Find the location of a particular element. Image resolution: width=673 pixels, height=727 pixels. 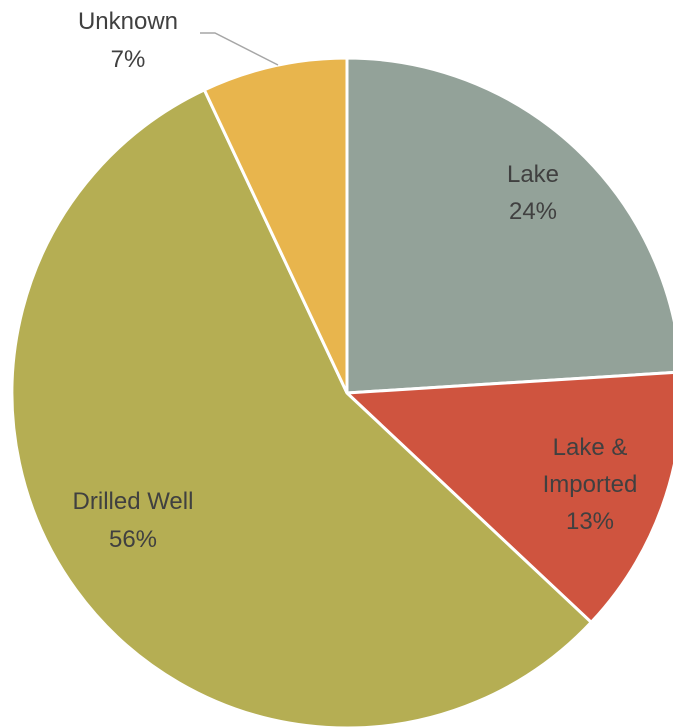

pie-slice is located at coordinates (275, 225).